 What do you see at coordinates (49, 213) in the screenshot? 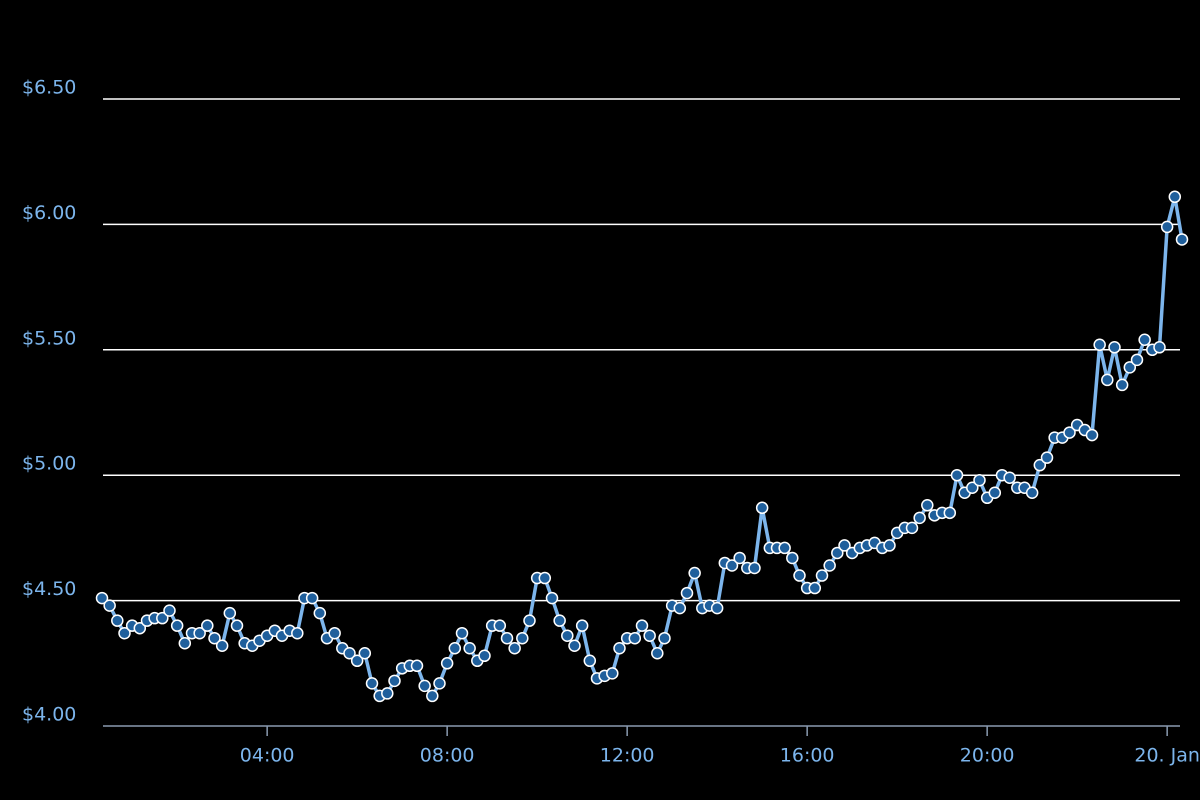
I see `y-tick-label: $6.00` at bounding box center [49, 213].